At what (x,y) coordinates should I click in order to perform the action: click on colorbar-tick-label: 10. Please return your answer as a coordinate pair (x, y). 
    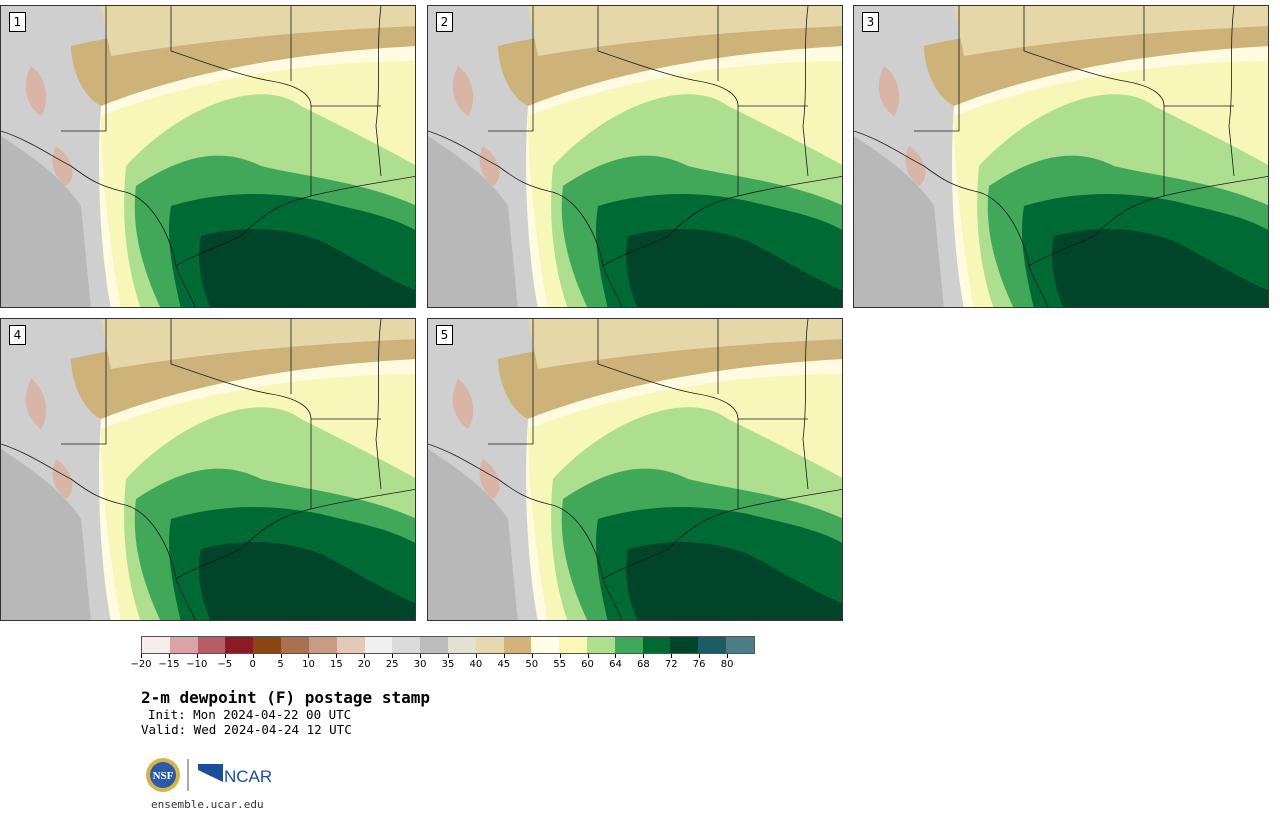
    Looking at the image, I should click on (308, 664).